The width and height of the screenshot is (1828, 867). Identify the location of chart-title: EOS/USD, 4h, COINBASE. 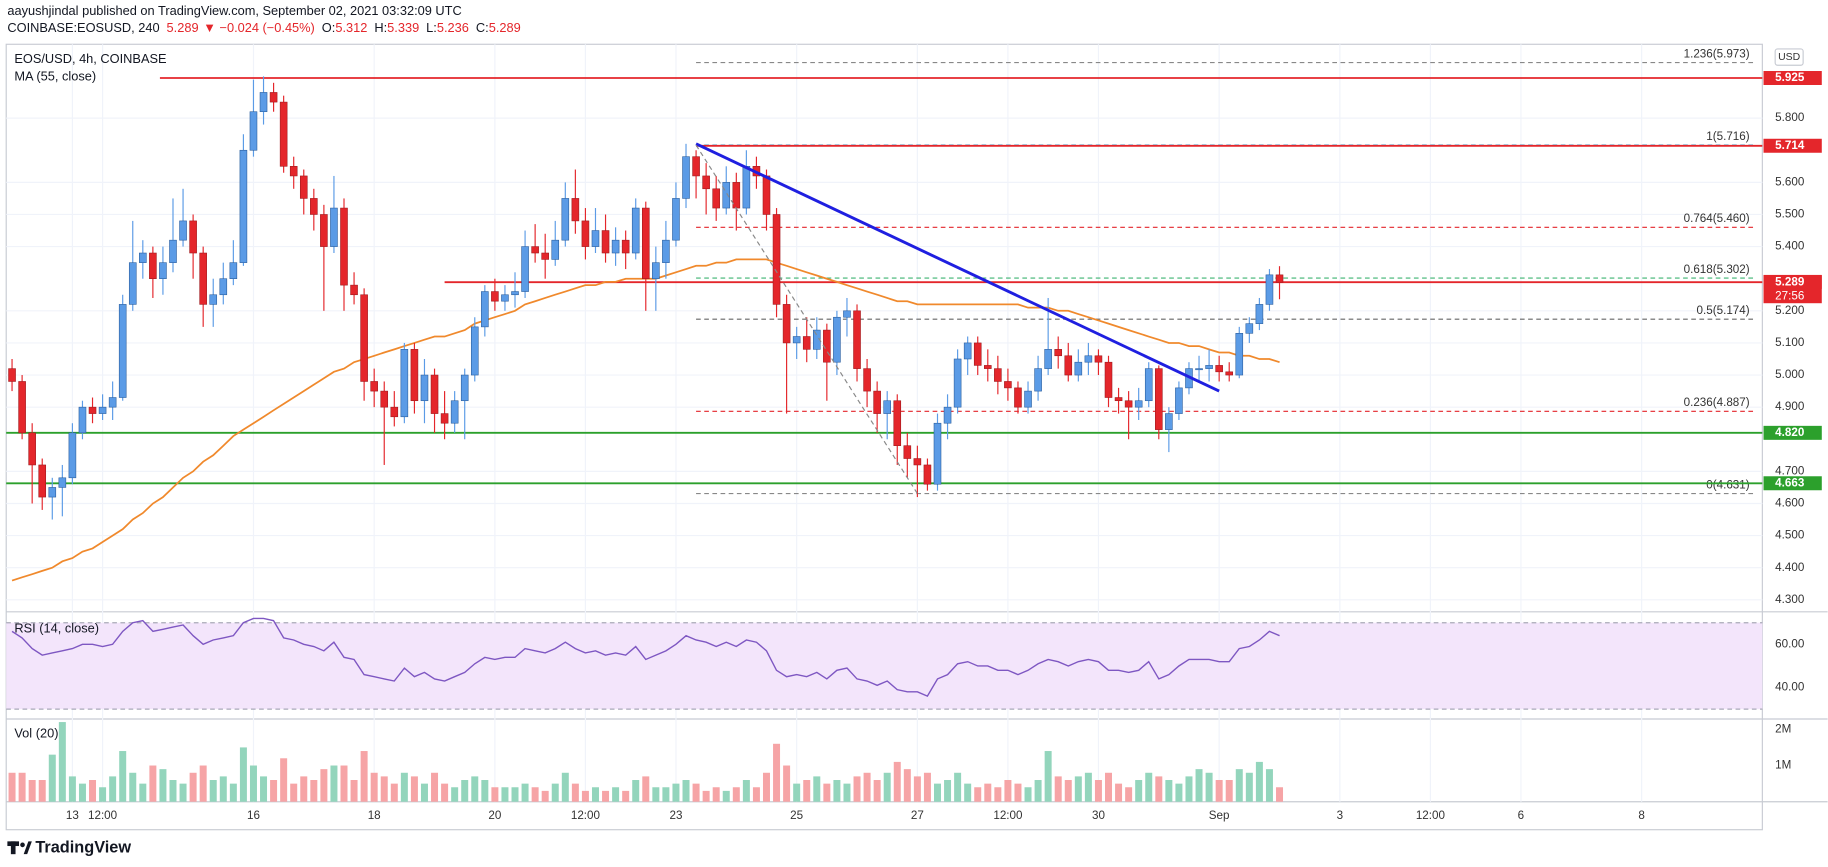
(90, 58).